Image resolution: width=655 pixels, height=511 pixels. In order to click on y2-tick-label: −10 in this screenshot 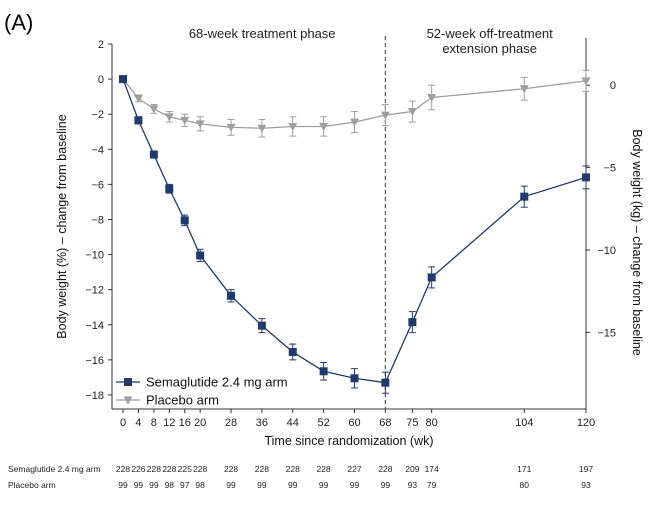, I will do `click(606, 251)`.